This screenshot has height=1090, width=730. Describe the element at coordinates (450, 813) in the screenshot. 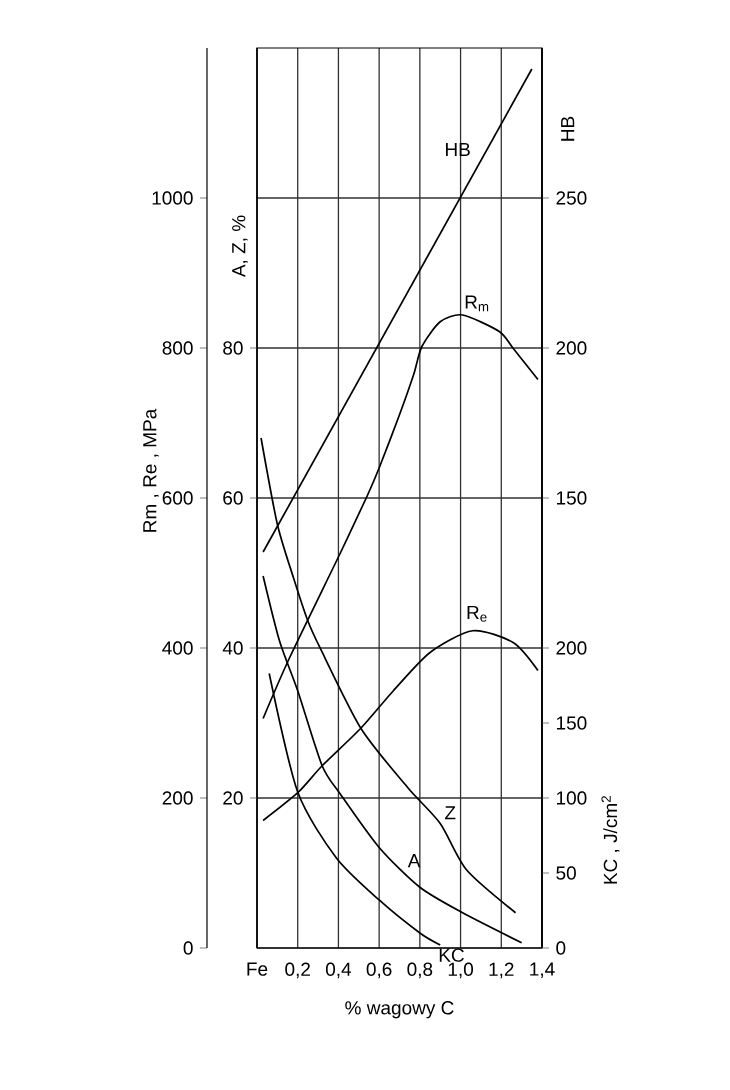

I see `series-label: Z` at that location.